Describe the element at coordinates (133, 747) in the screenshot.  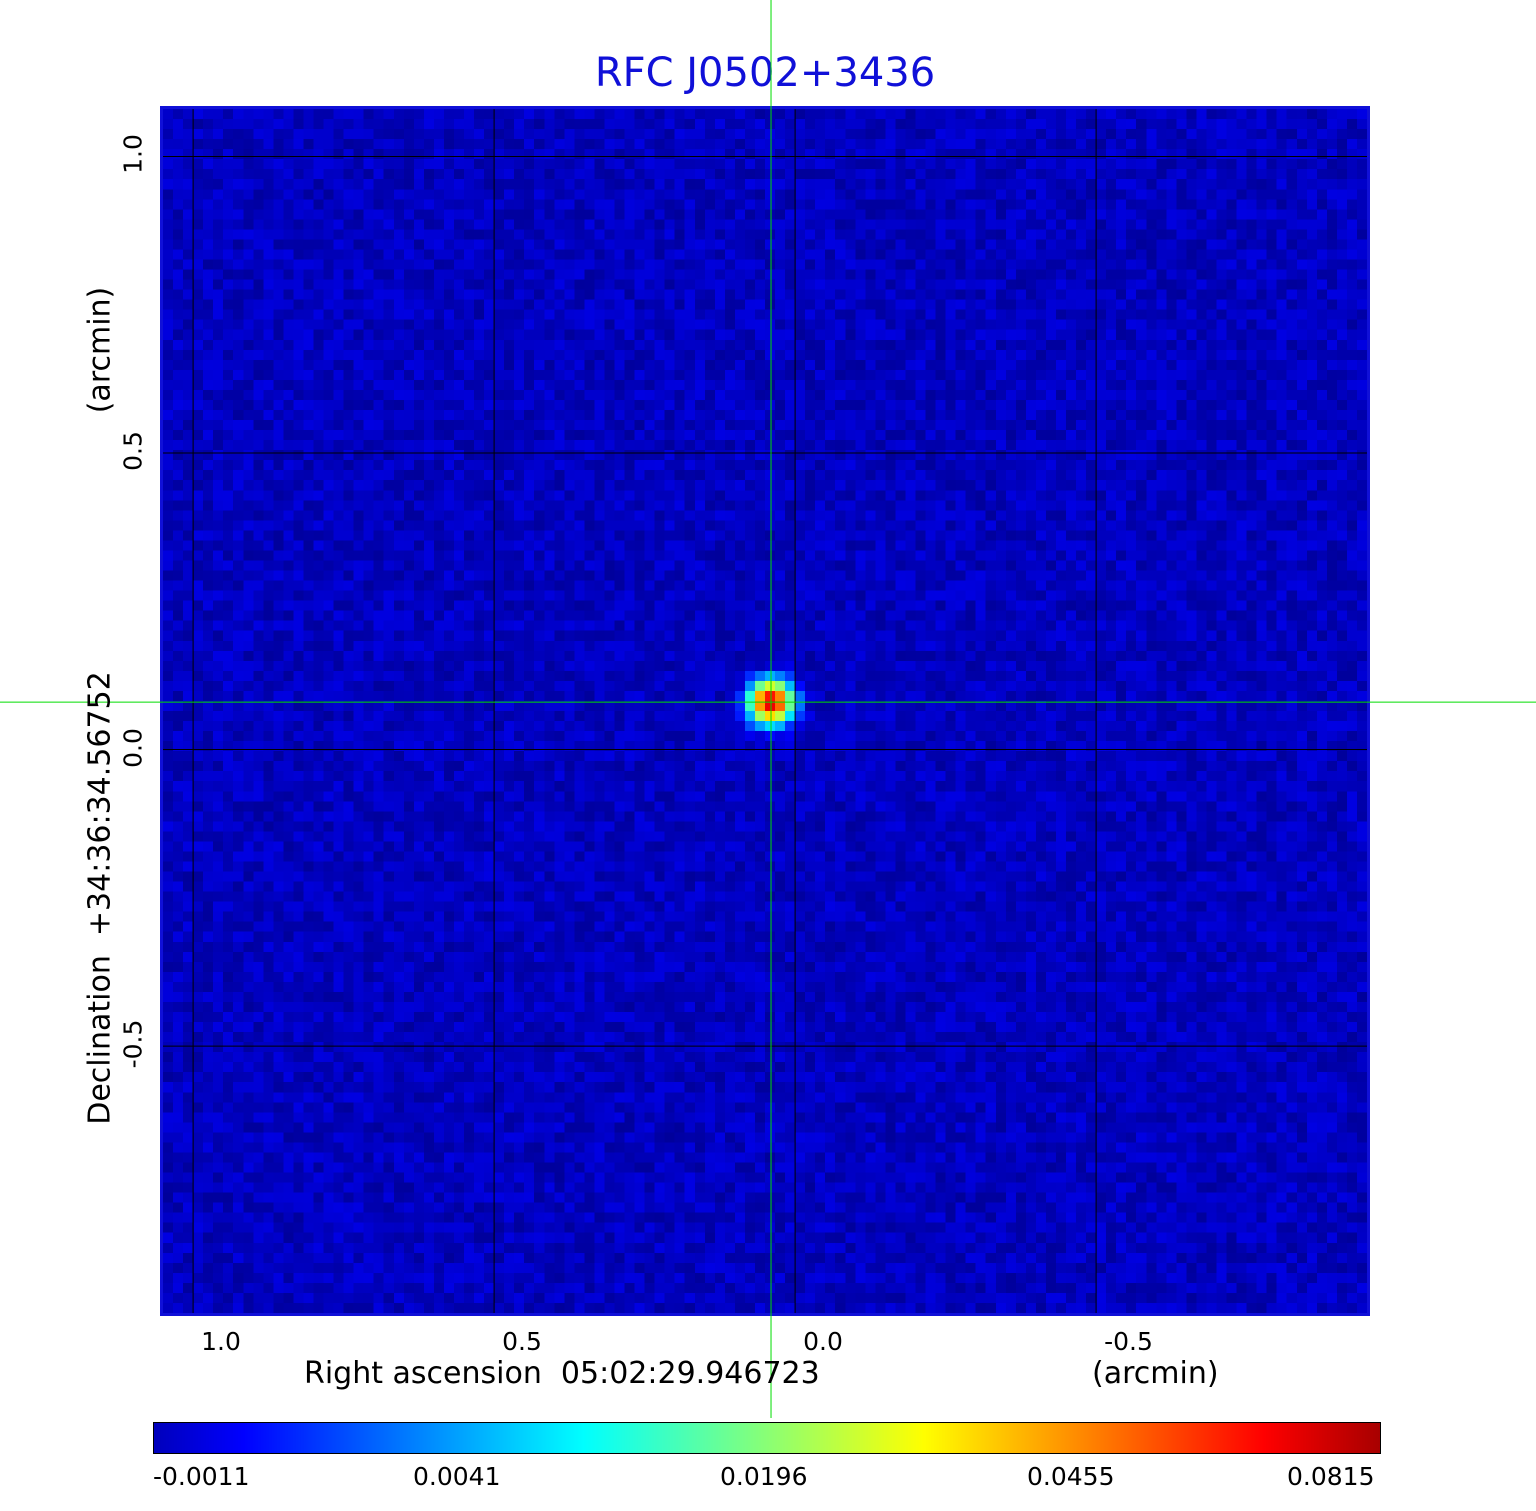
I see `y-tick-label: 0.0` at that location.